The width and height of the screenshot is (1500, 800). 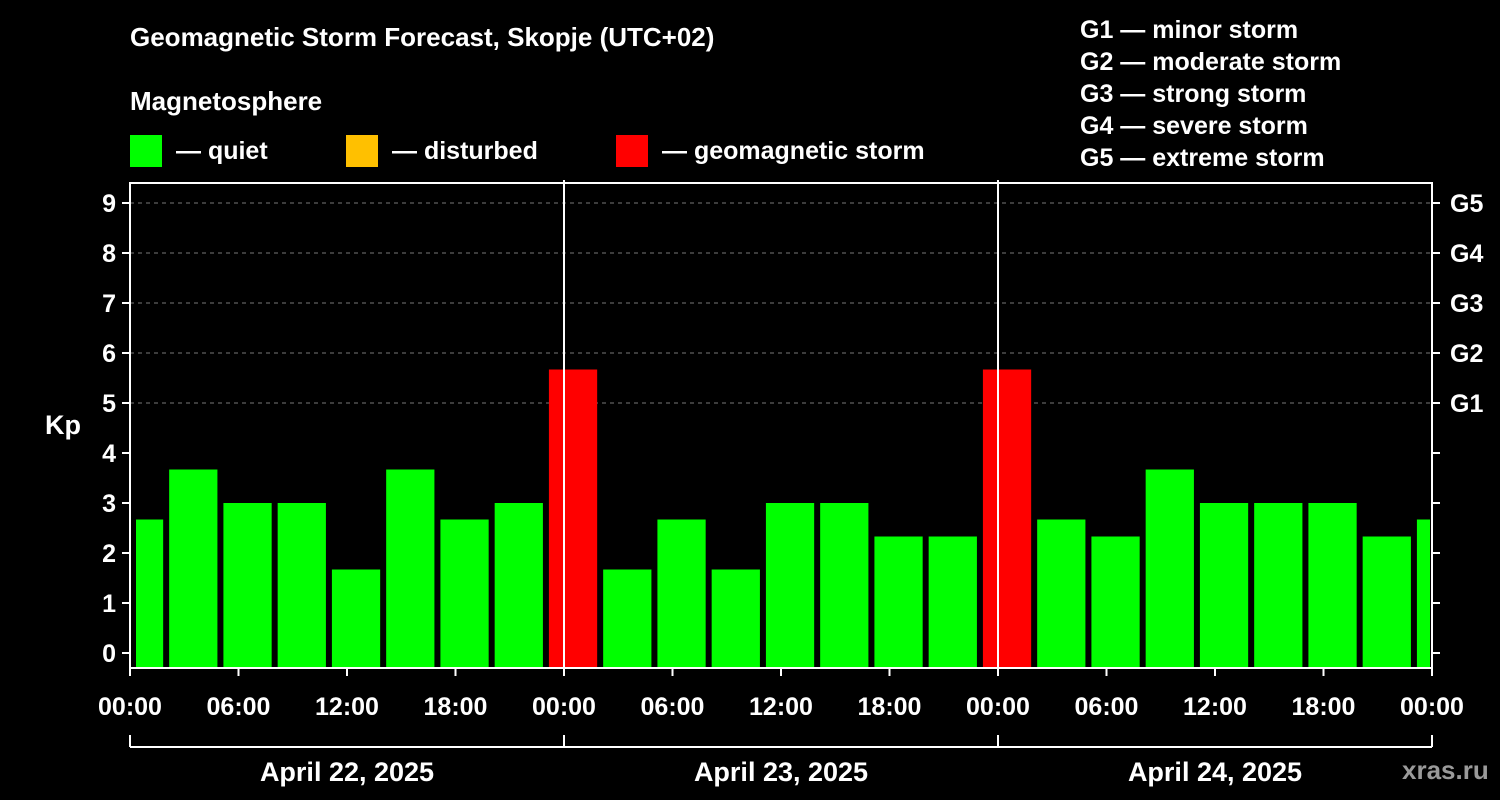 I want to click on y-axis-label: Kp, so click(x=63, y=425).